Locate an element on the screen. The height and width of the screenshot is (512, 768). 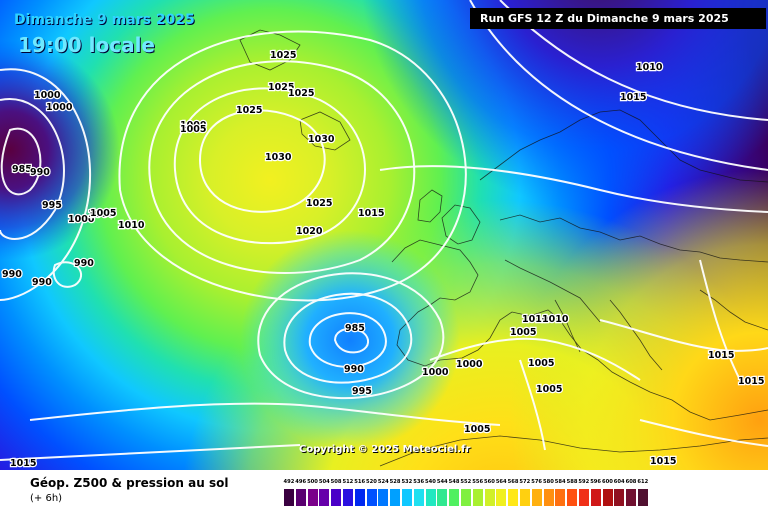
scale-cell: 576 is located at coordinates (537, 493).